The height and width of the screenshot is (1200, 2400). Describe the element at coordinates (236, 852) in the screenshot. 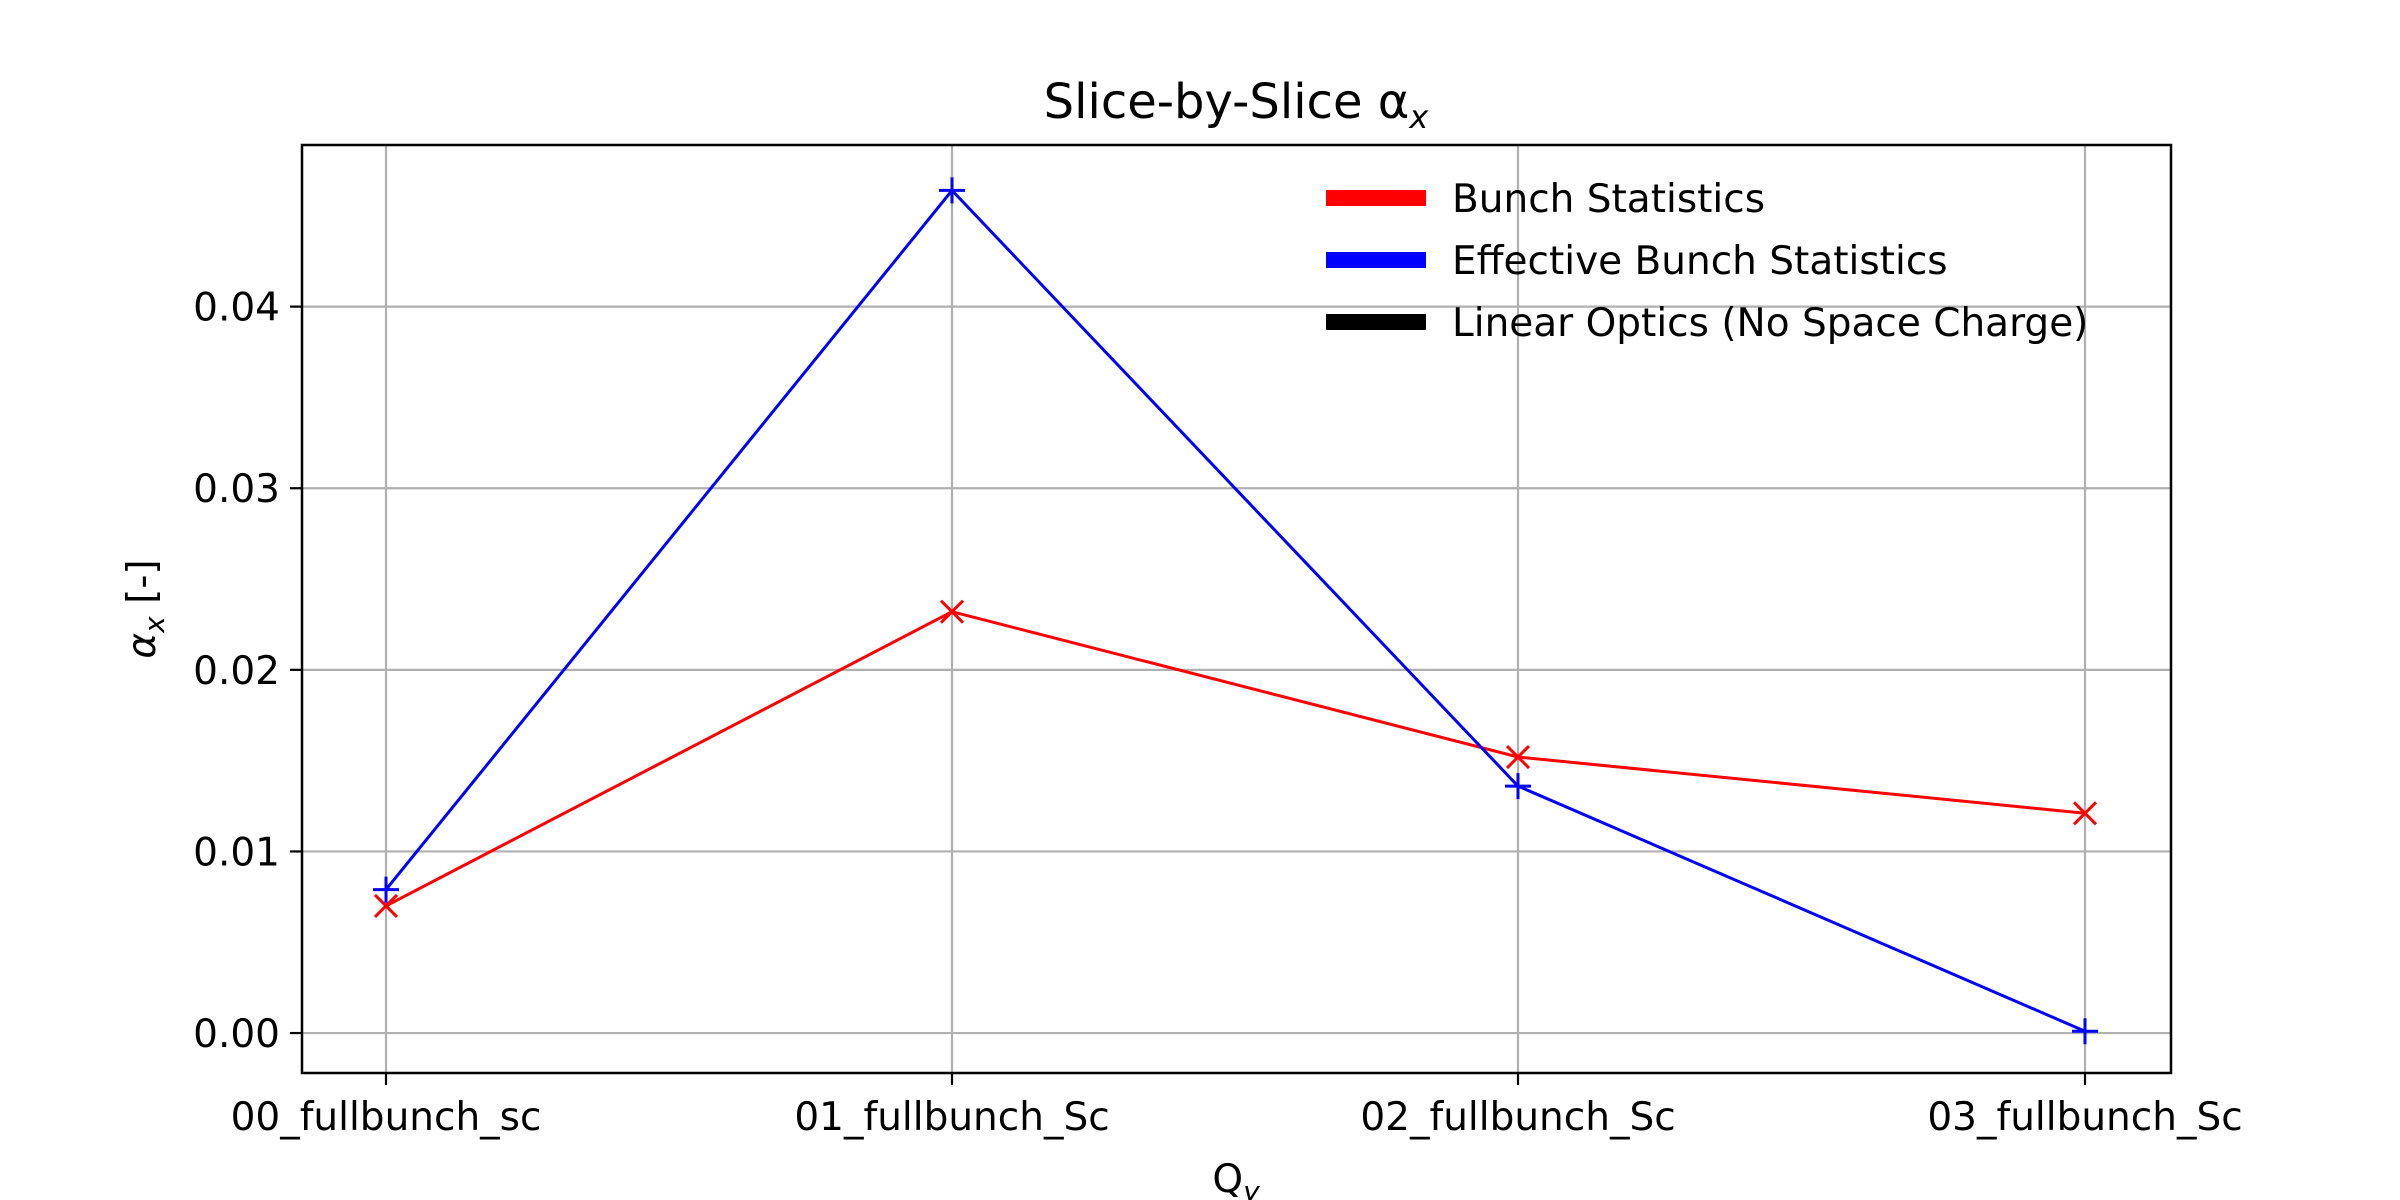

I see `y-tick-label: 0.01` at that location.